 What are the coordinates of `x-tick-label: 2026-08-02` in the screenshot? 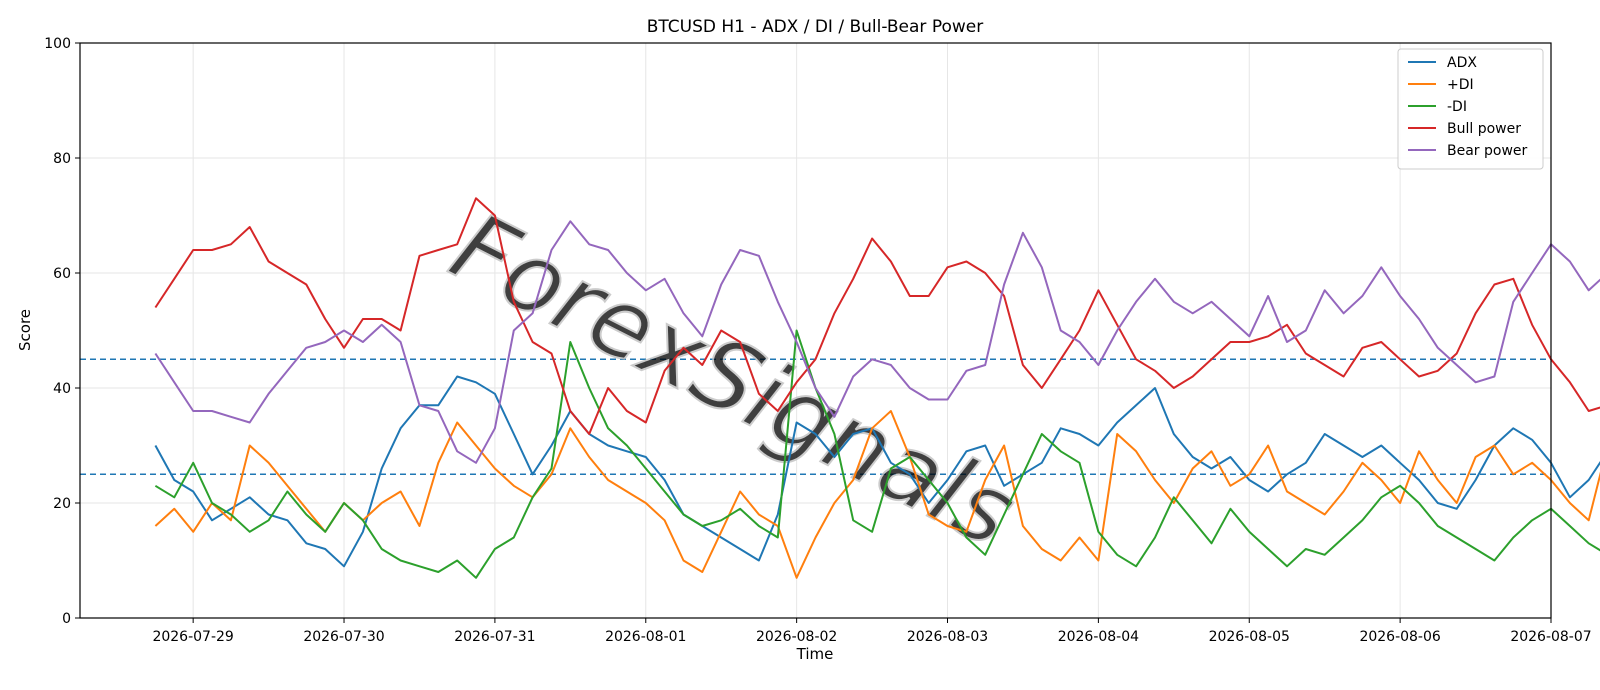 It's located at (796, 637).